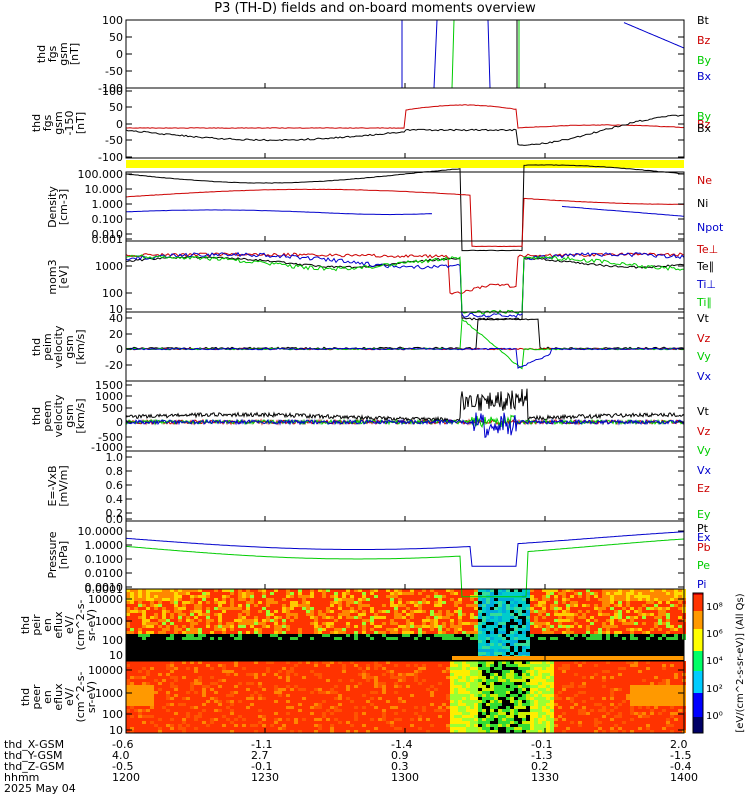  Describe the element at coordinates (405, 425) in the screenshot. I see `vx-trace` at that location.